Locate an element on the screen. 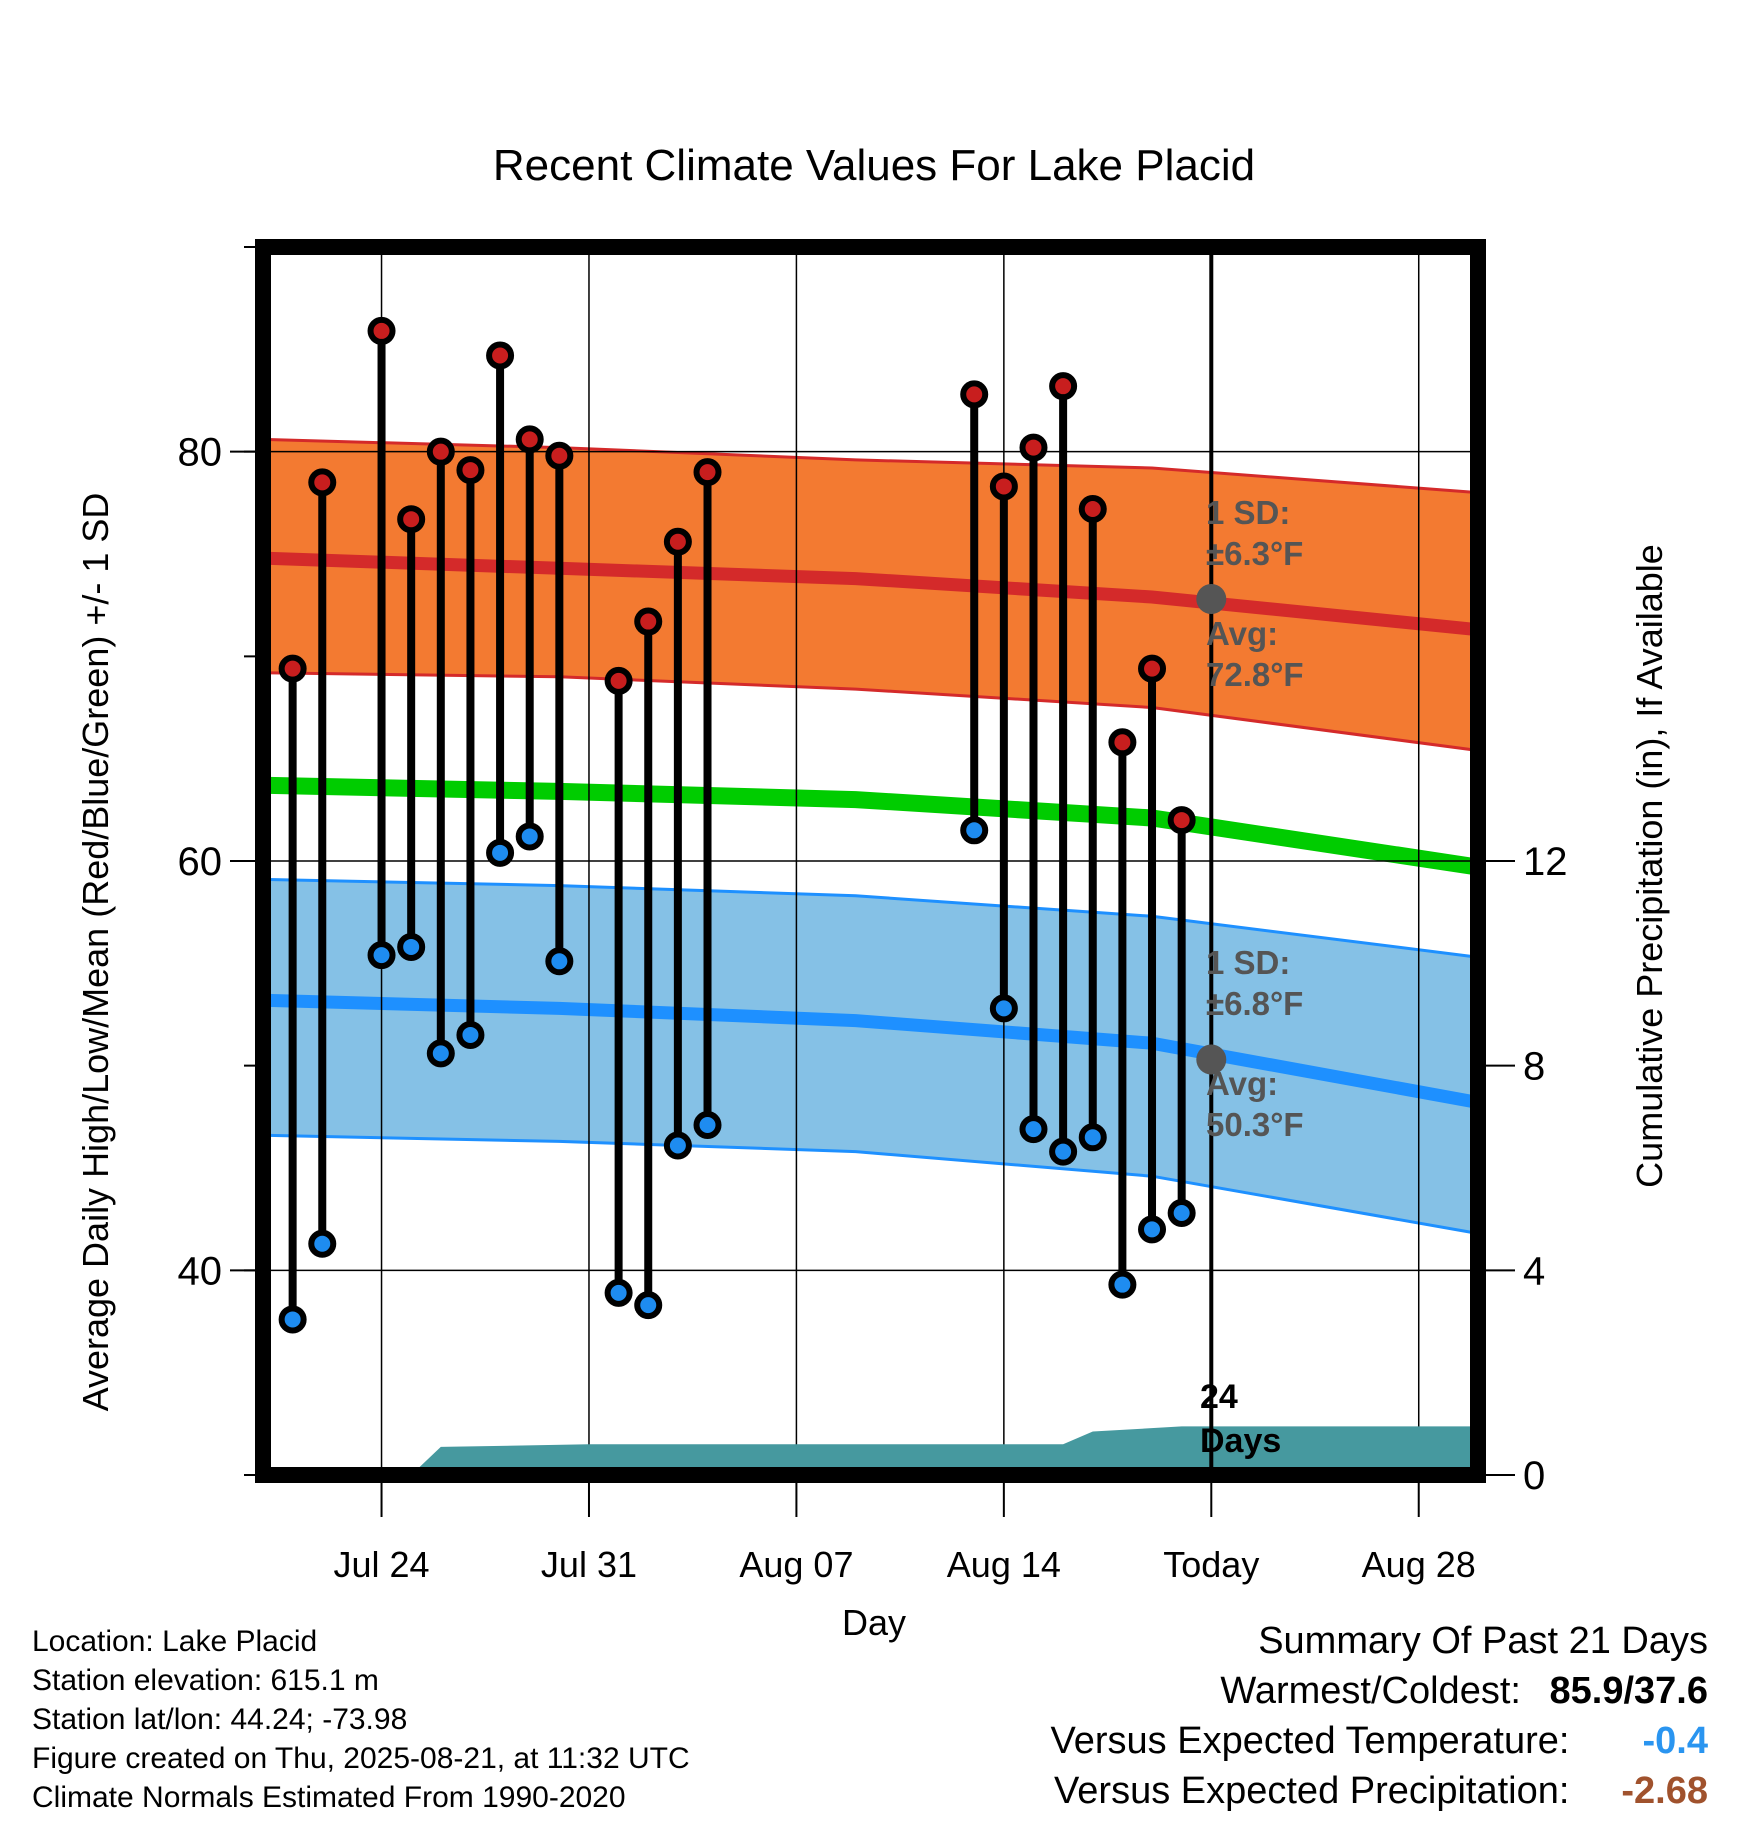  info-elevation: Station elevation: 615.1 m is located at coordinates (205, 1680).